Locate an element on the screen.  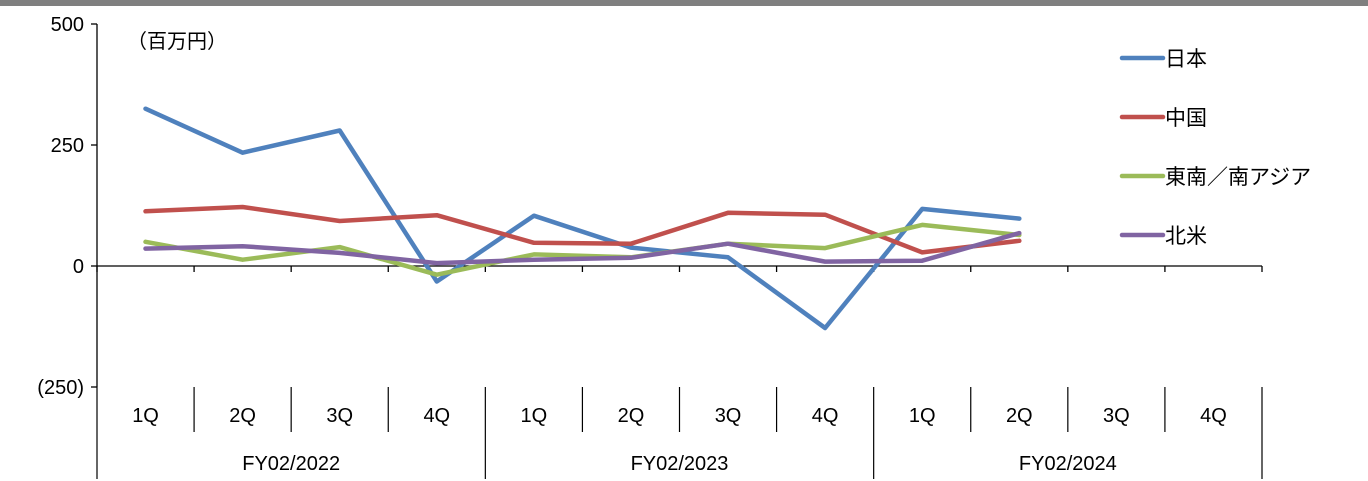
unit-label: （百万円） is located at coordinates (177, 41).